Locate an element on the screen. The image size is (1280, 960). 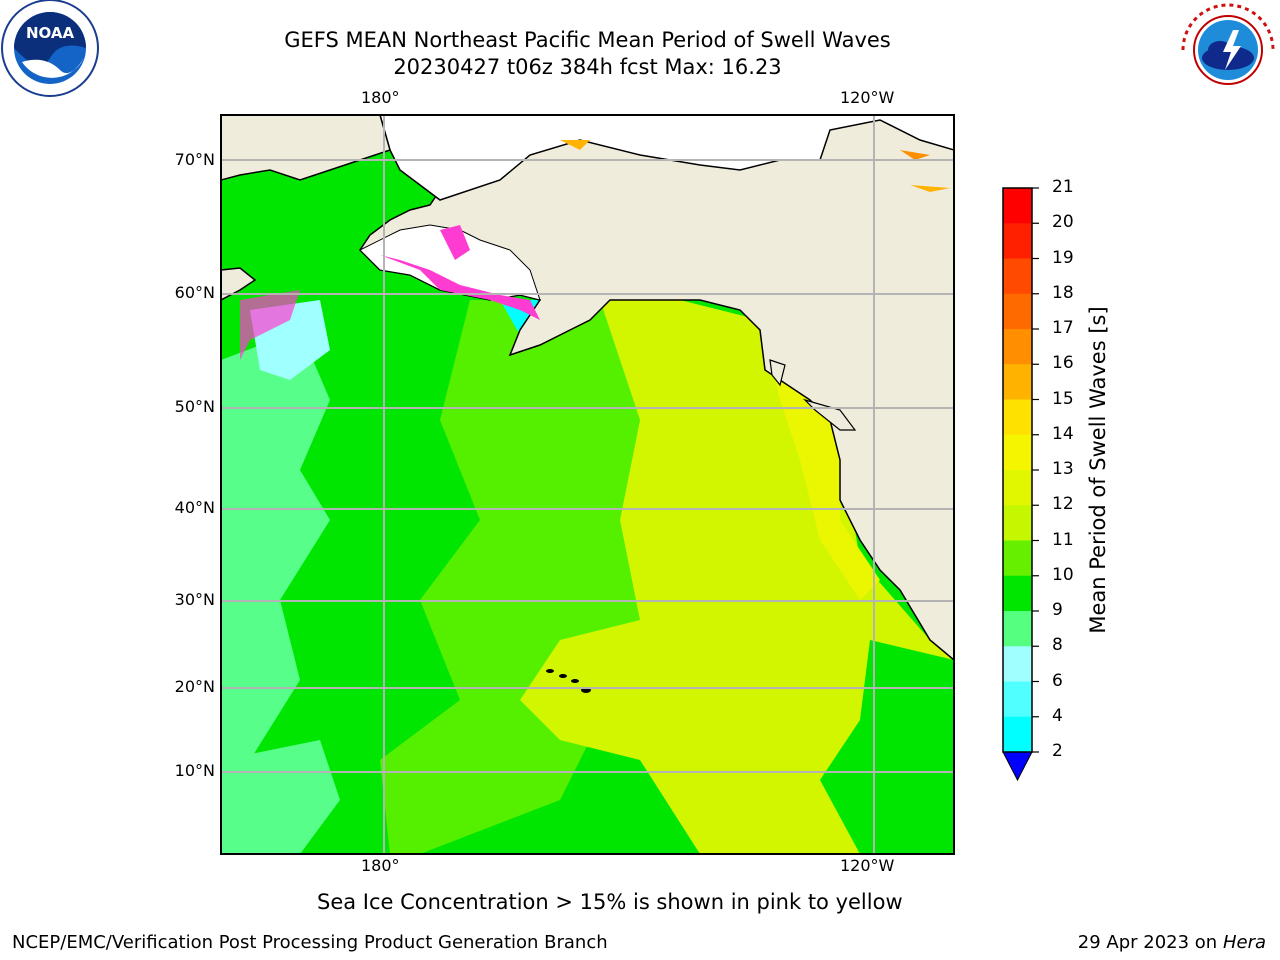
ocean-region-coastal-yellow is located at coordinates (820, 460).